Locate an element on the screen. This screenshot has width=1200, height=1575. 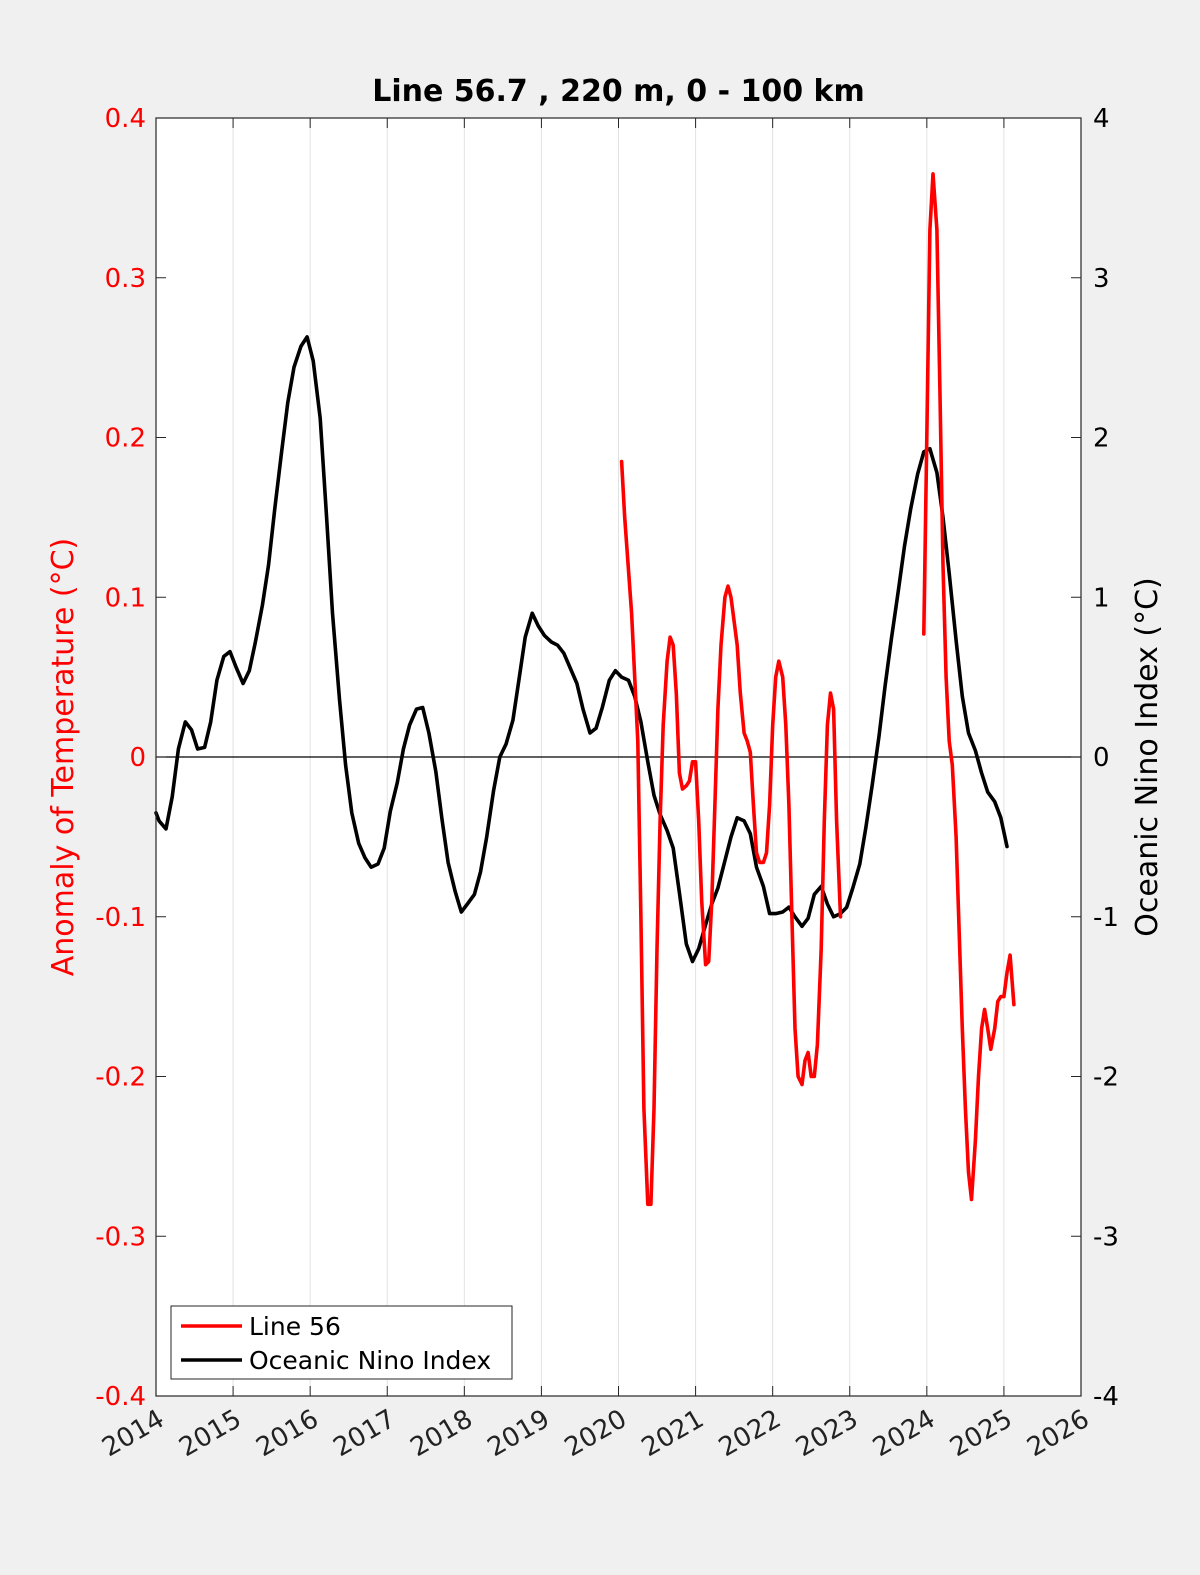
y-right-tick-label: -3 is located at coordinates (1106, 1237).